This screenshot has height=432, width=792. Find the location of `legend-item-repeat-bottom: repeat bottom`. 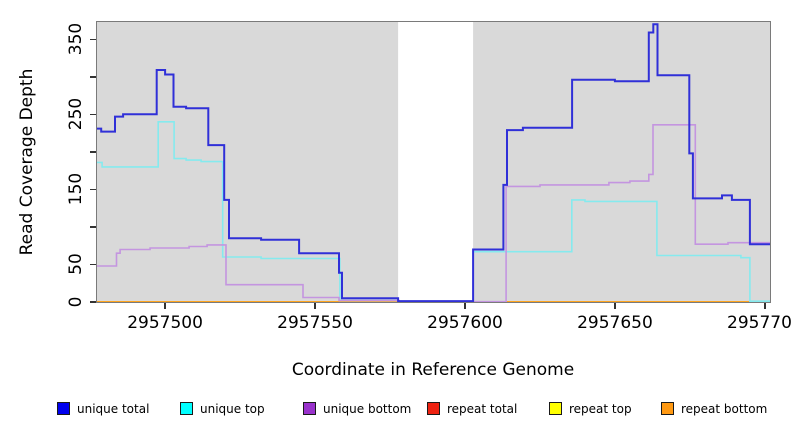

legend-item-repeat-bottom: repeat bottom is located at coordinates (714, 408).